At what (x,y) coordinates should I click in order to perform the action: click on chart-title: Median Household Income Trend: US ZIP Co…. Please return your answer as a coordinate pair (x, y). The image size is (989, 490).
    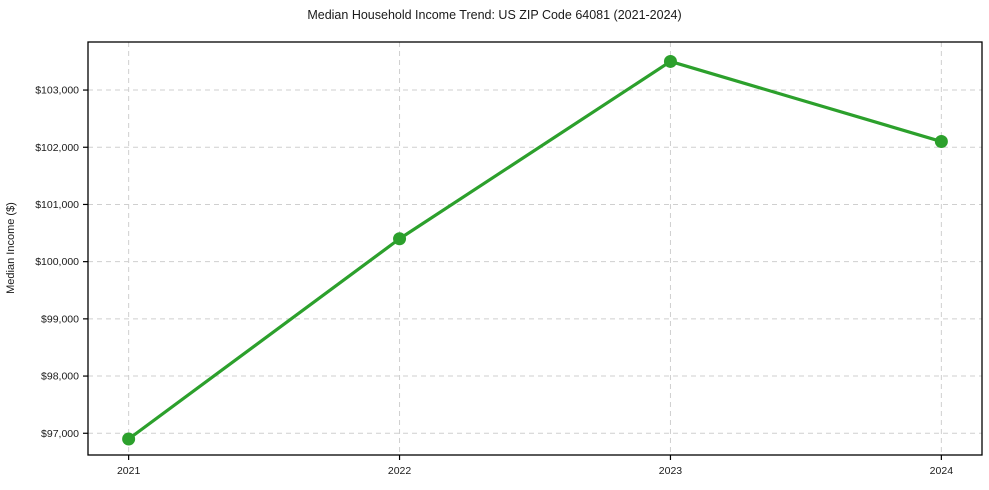
    Looking at the image, I should click on (494, 15).